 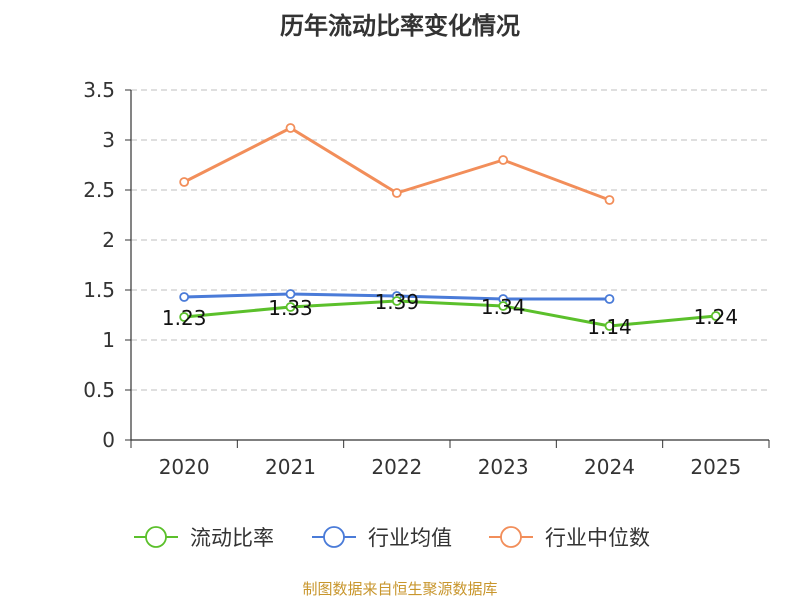 I want to click on y-tick-label: 1.5, so click(x=99, y=290).